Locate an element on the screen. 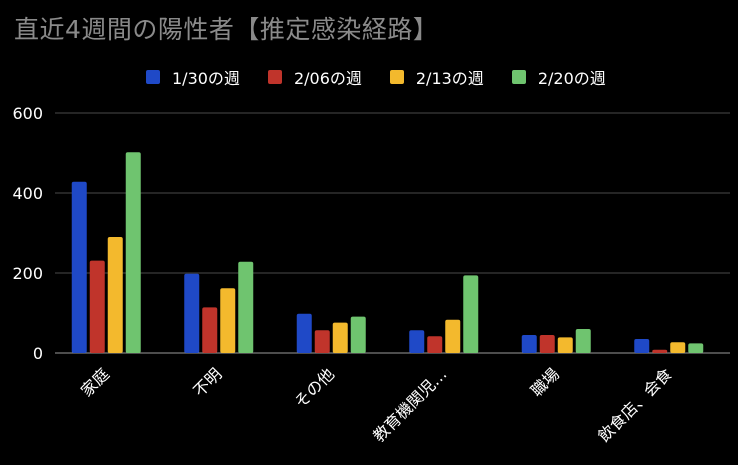 This screenshot has height=465, width=738. legend-label-series-2: 2/06の週 is located at coordinates (327, 78).